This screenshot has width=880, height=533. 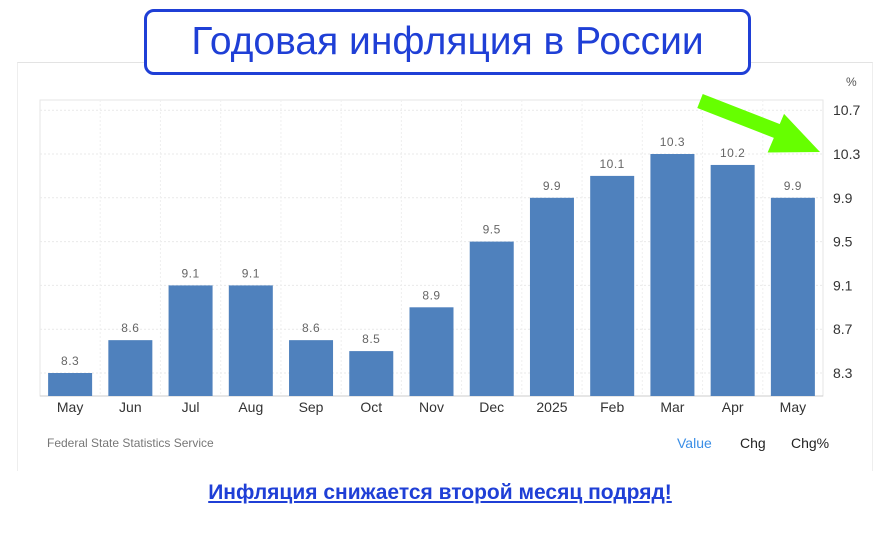 What do you see at coordinates (492, 230) in the screenshot?
I see `data-label: 9.5` at bounding box center [492, 230].